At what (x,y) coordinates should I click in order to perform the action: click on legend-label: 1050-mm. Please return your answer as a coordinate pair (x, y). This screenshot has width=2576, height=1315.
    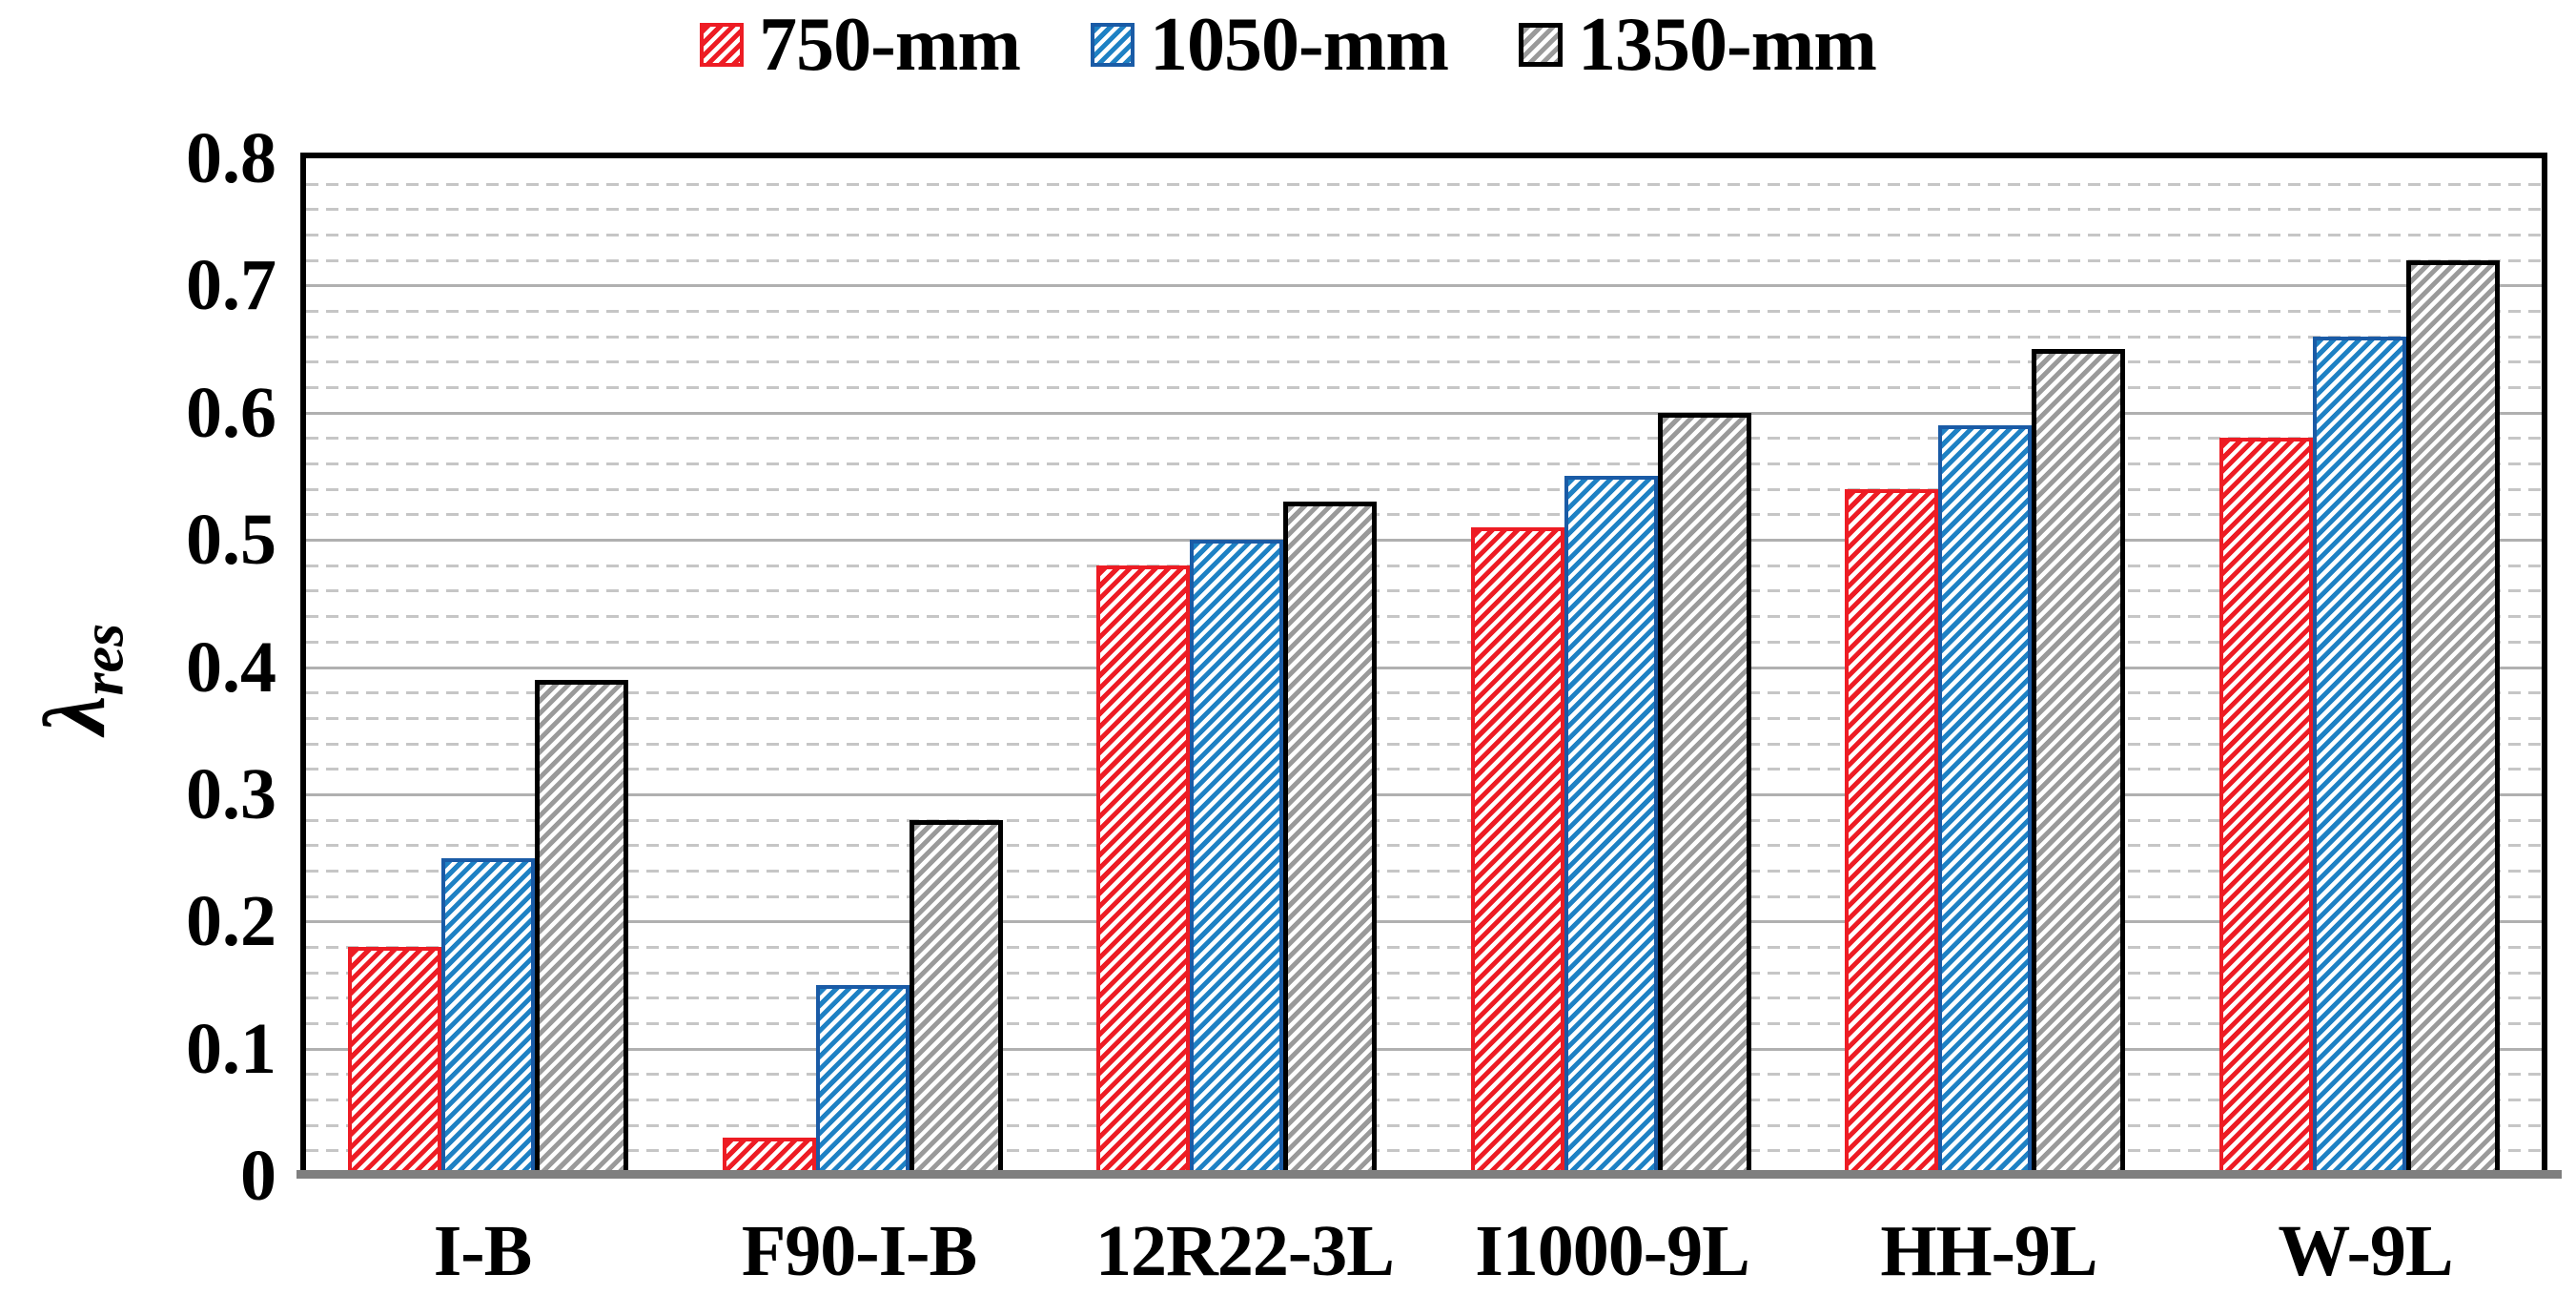
    Looking at the image, I should click on (1300, 45).